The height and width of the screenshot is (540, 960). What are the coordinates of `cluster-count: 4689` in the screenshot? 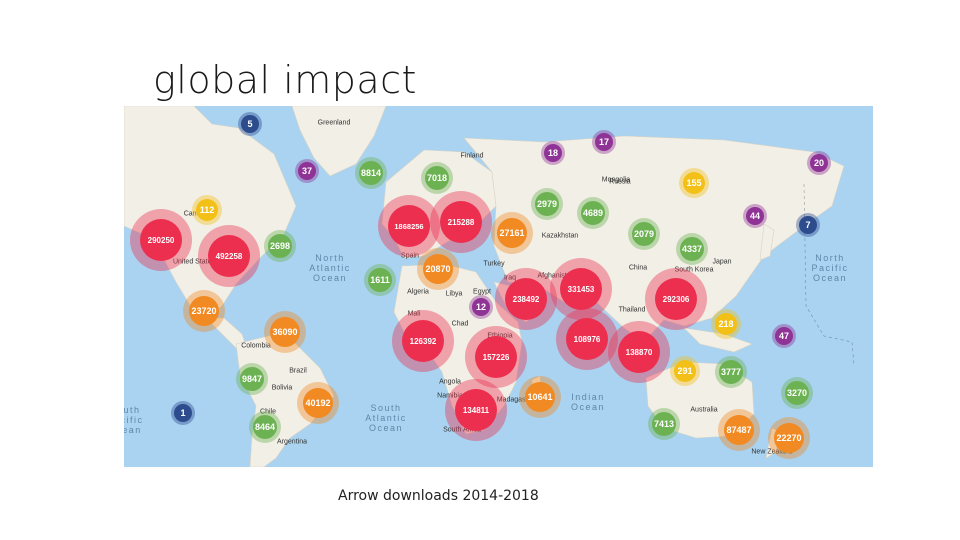 It's located at (593, 213).